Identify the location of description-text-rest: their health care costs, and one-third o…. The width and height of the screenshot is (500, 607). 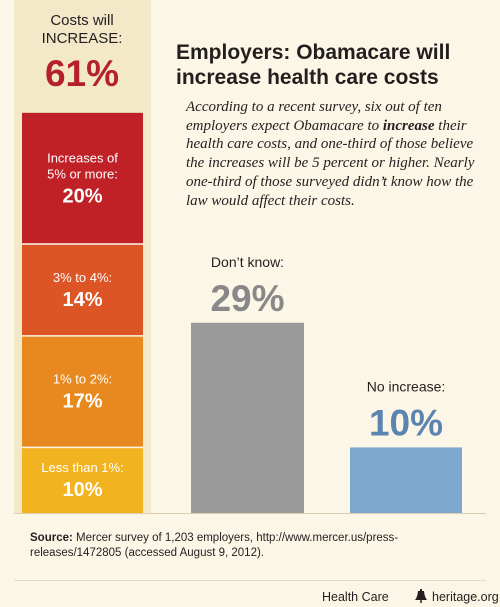
(330, 163).